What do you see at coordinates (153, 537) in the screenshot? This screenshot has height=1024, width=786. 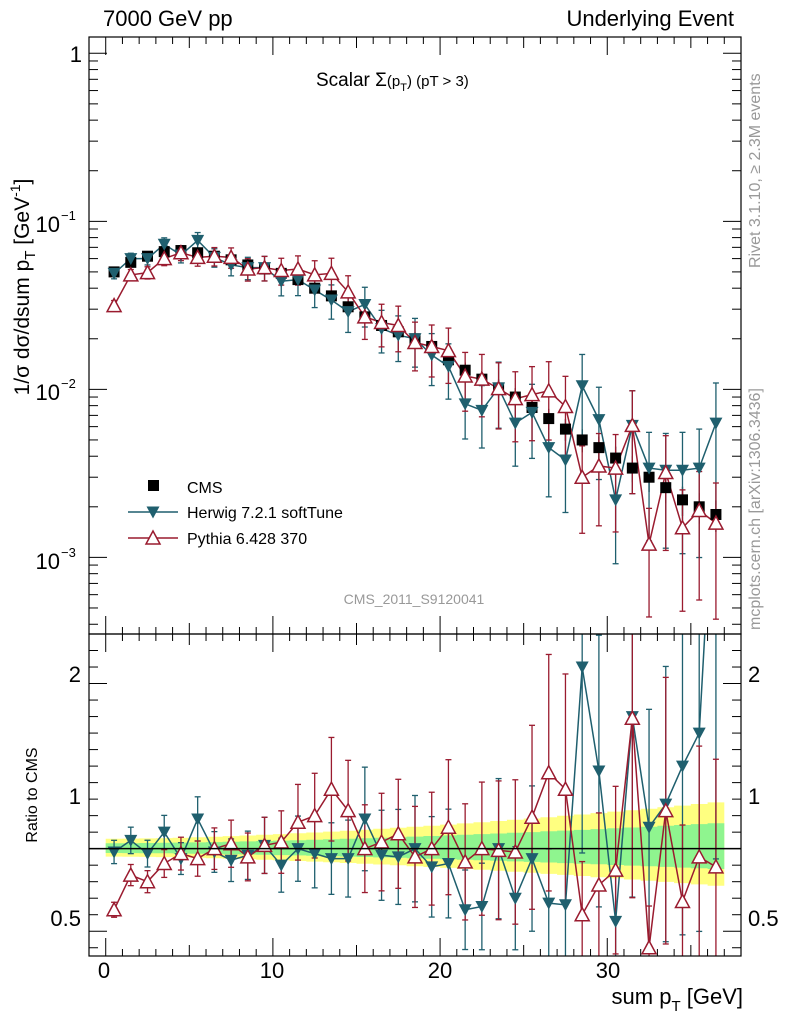 I see `legend-marker-pythia` at bounding box center [153, 537].